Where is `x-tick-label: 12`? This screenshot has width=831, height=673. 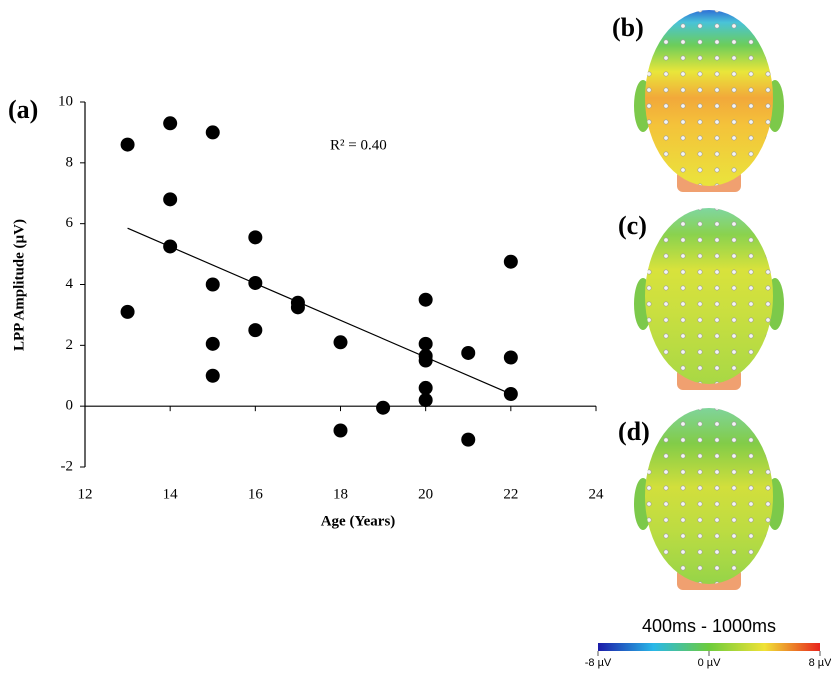 x-tick-label: 12 is located at coordinates (85, 494).